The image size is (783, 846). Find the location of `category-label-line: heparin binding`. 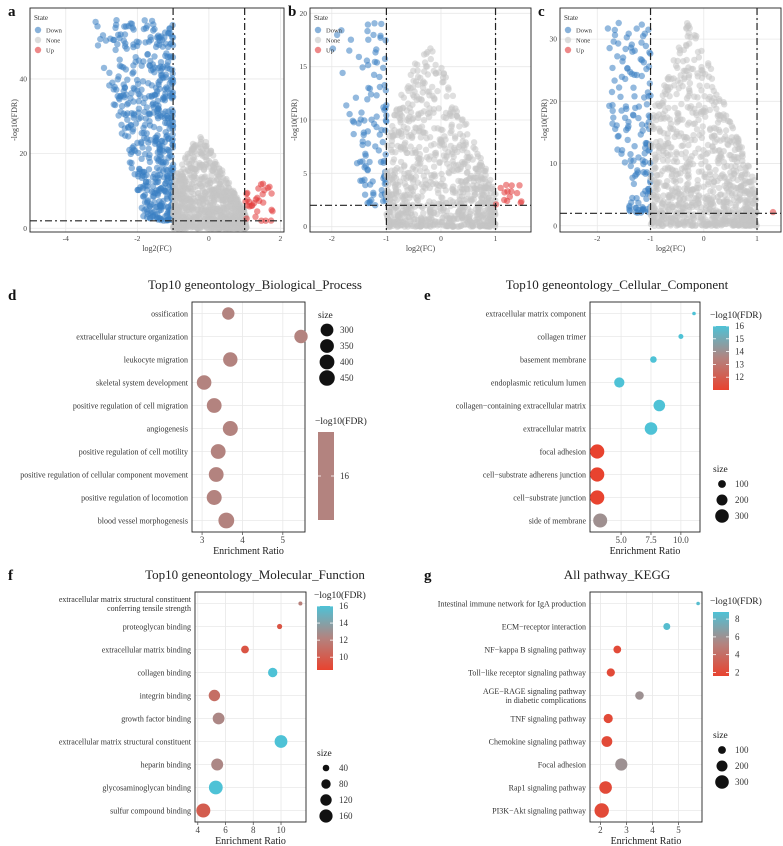

category-label-line: heparin binding is located at coordinates (166, 765).